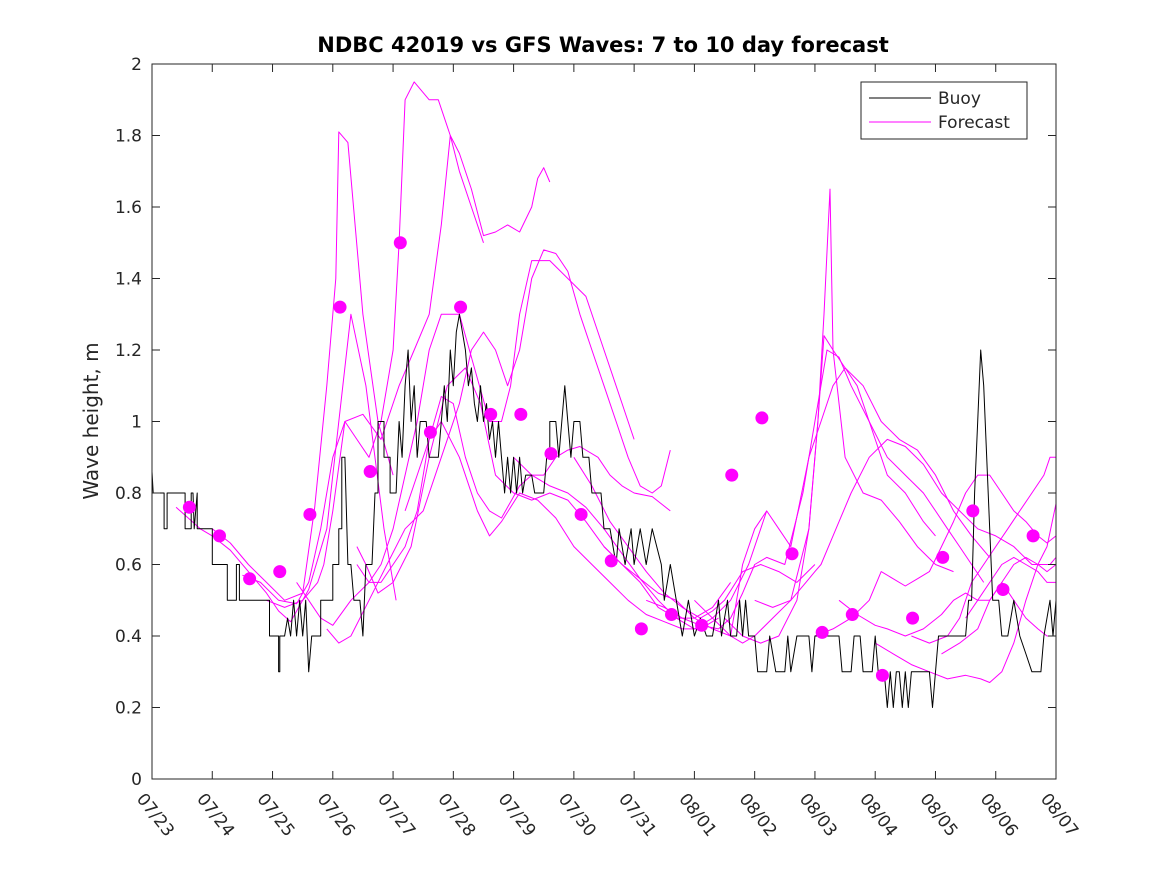 This screenshot has width=1167, height=880. Describe the element at coordinates (999, 815) in the screenshot. I see `x-tick-label: 08/06` at that location.